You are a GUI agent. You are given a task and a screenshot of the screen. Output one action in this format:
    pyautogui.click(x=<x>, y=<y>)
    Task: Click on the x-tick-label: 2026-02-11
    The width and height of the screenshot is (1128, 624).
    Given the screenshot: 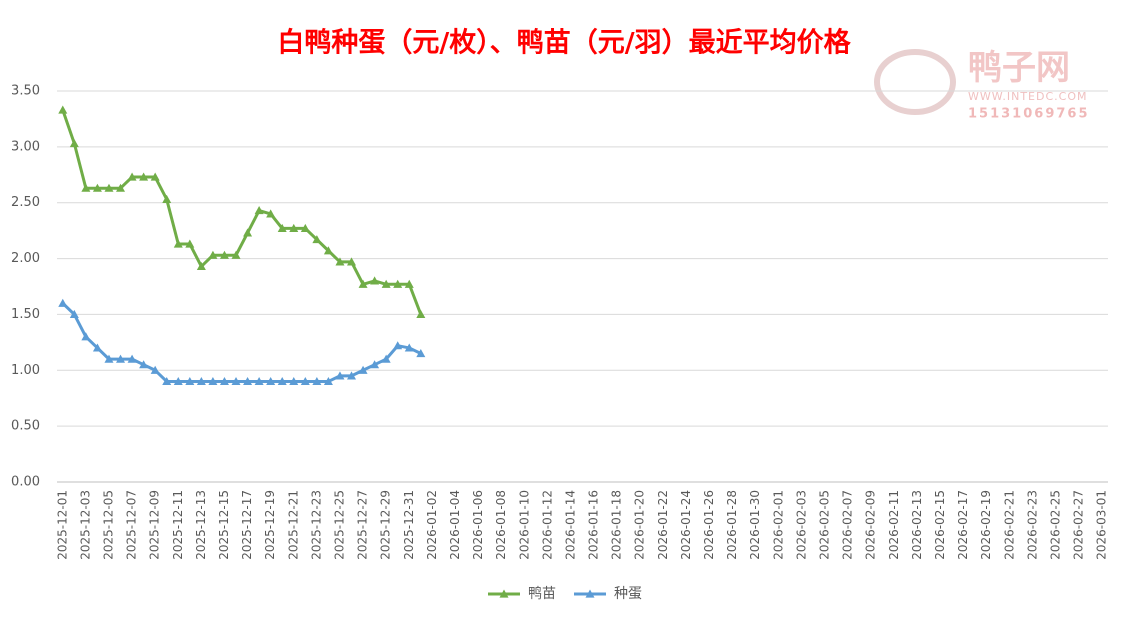 What is the action you would take?
    pyautogui.click(x=894, y=525)
    